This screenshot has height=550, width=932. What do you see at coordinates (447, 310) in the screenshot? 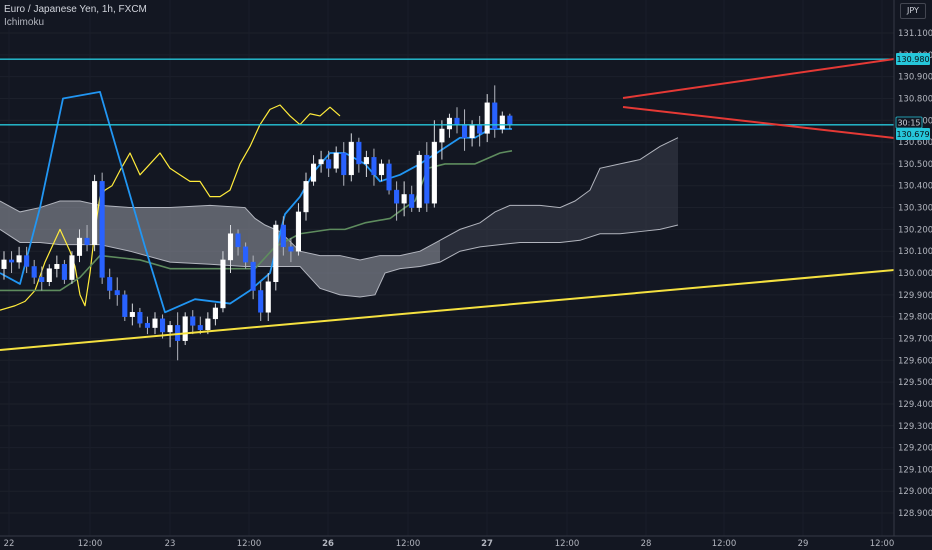
I see `support-trendline` at bounding box center [447, 310].